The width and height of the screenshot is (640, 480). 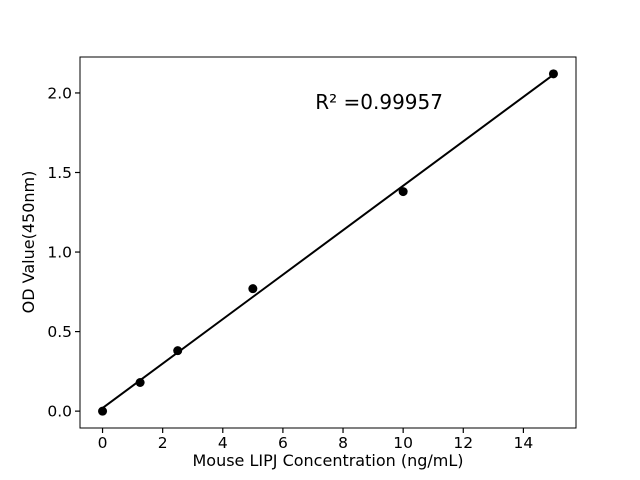 I want to click on r-squared-annotation: R² =0.99957, so click(x=379, y=102).